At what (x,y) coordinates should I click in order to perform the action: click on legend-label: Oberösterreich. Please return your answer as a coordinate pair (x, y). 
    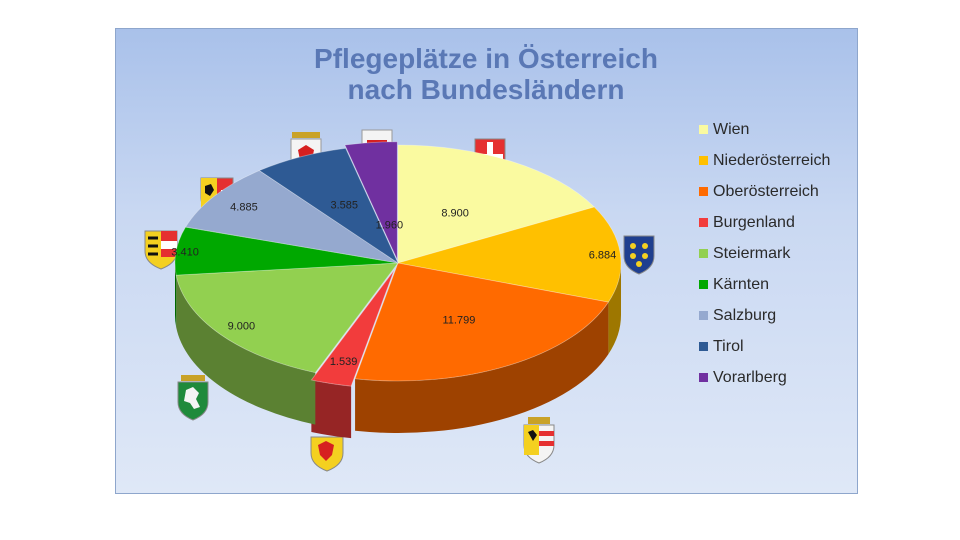
    Looking at the image, I should click on (766, 191).